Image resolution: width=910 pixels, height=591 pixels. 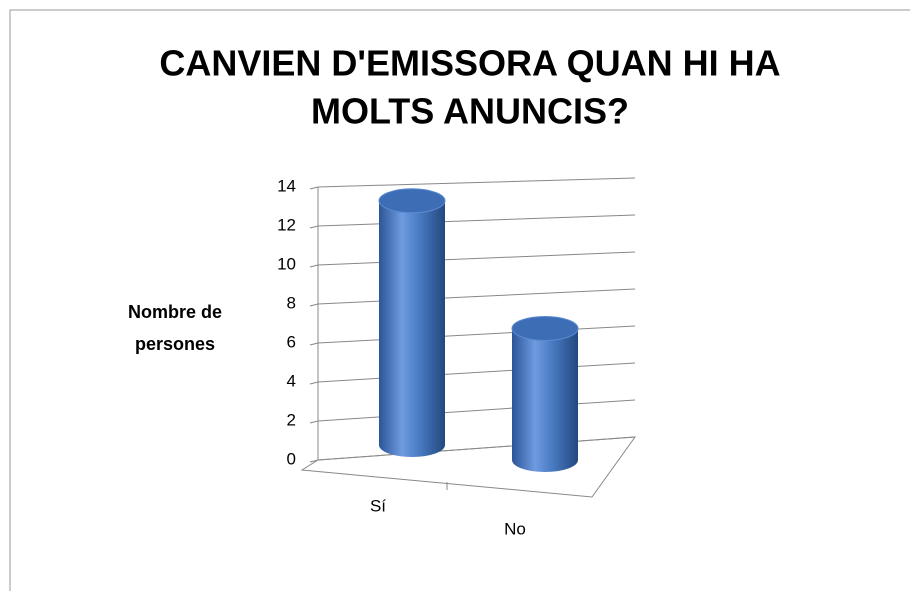 What do you see at coordinates (175, 344) in the screenshot?
I see `y-axis-title: persones` at bounding box center [175, 344].